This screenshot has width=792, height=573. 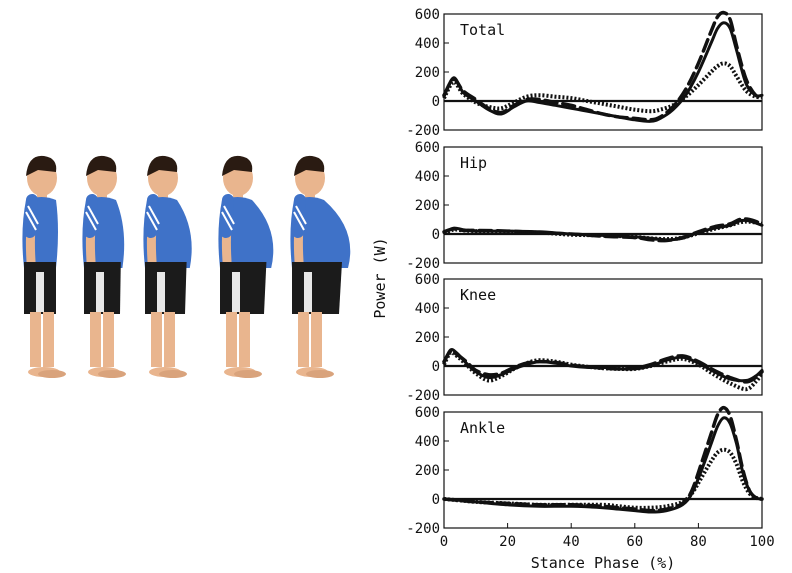 I want to click on panel-3: -200 0 200 400 600 Ankle, so click(x=585, y=471).